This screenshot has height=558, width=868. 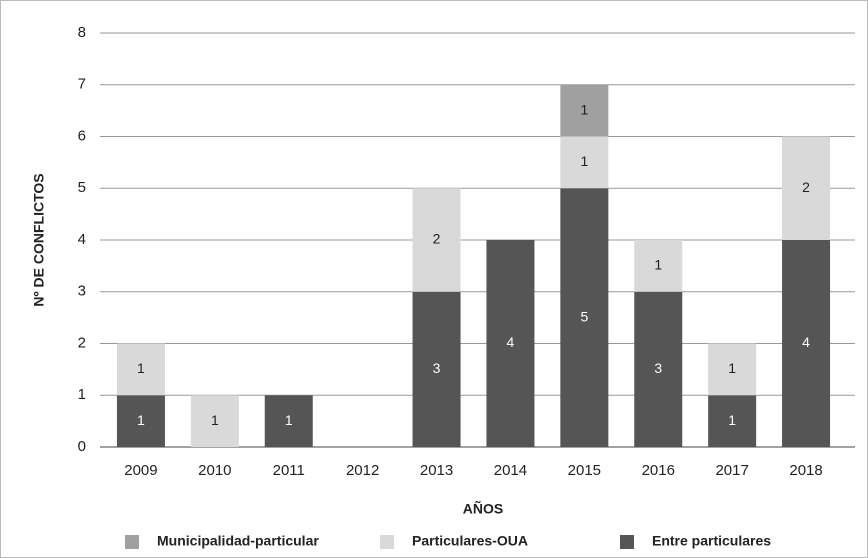 What do you see at coordinates (731, 470) in the screenshot?
I see `x-tick-label: 2017` at bounding box center [731, 470].